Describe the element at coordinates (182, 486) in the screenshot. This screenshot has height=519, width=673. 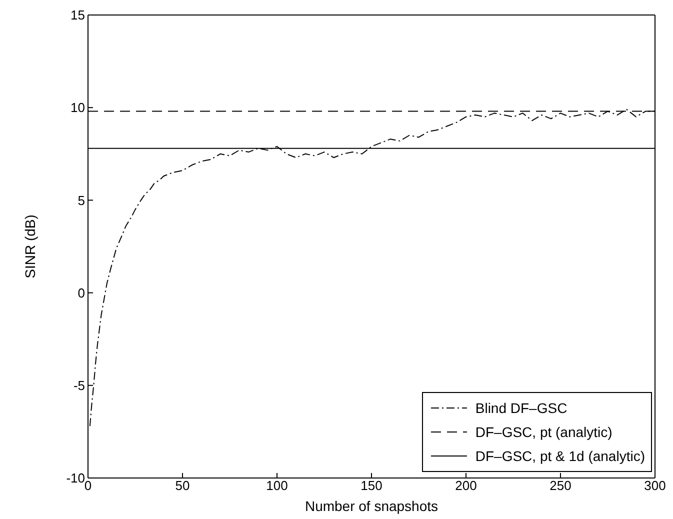
I see `x-tick-label: 50` at that location.